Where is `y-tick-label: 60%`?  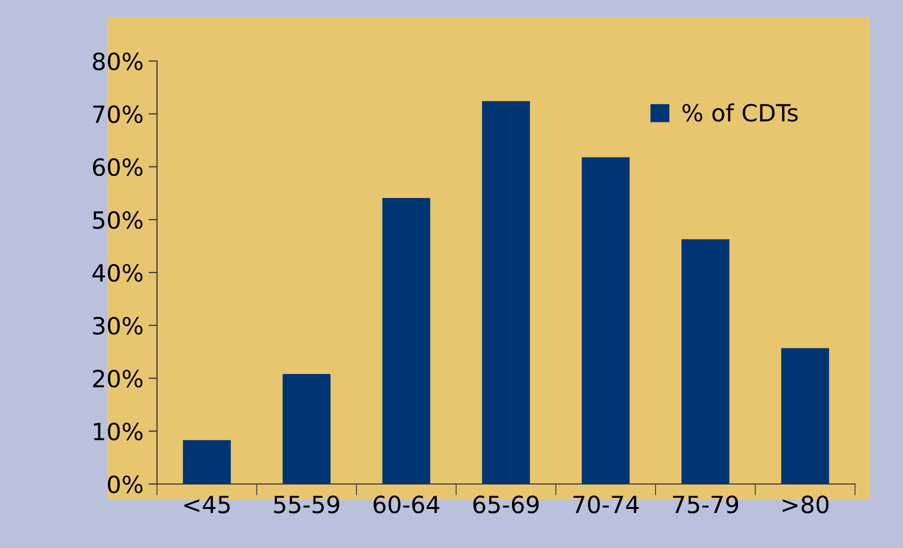
y-tick-label: 60% is located at coordinates (117, 167).